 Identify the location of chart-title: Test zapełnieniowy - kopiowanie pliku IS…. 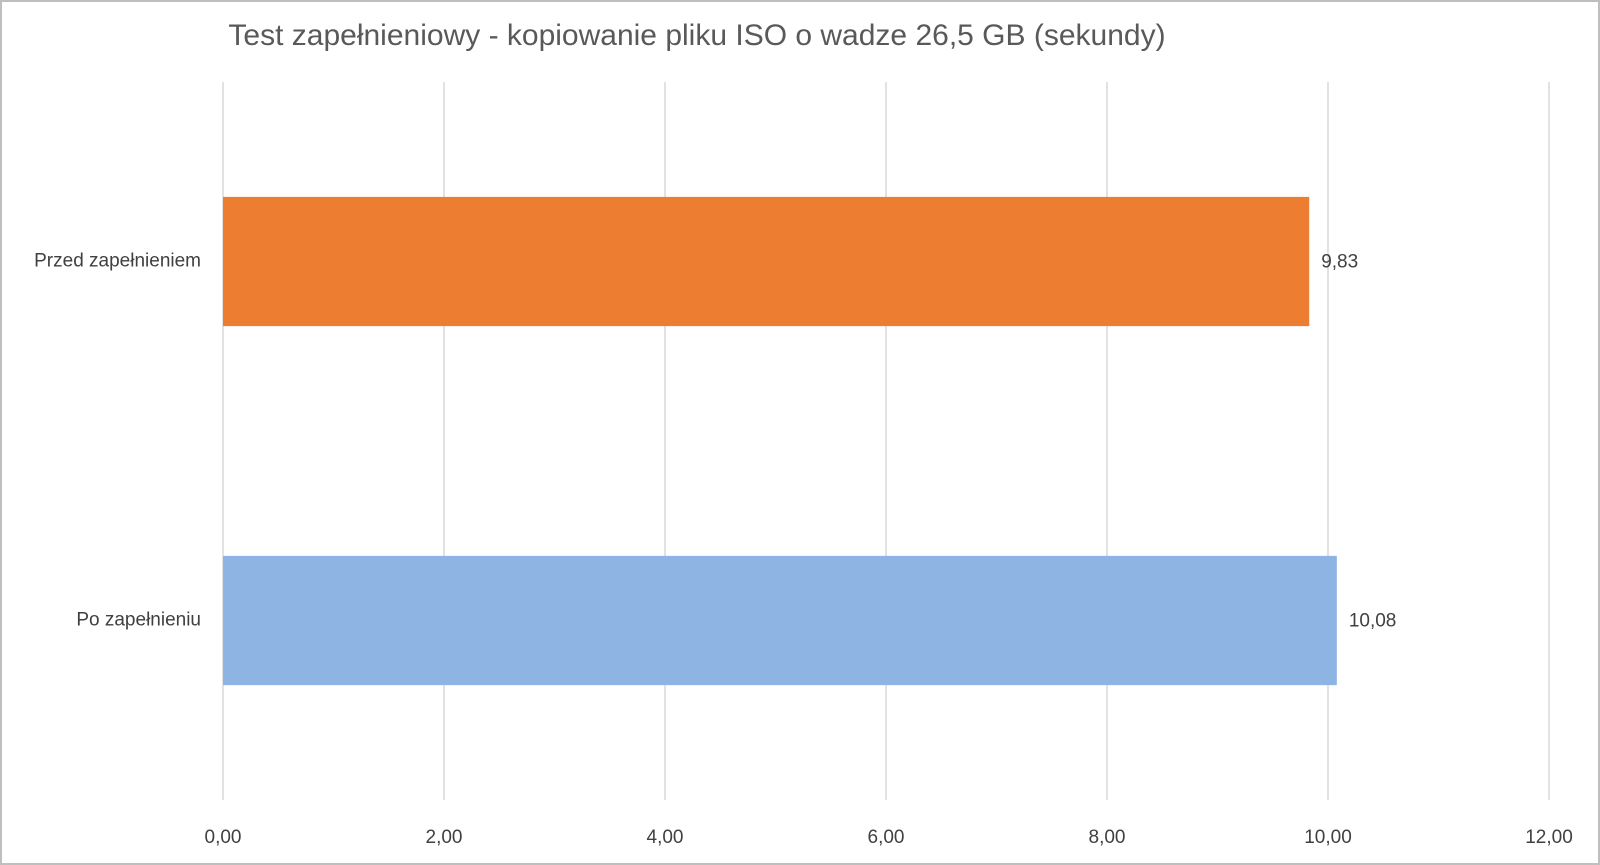
(696, 35).